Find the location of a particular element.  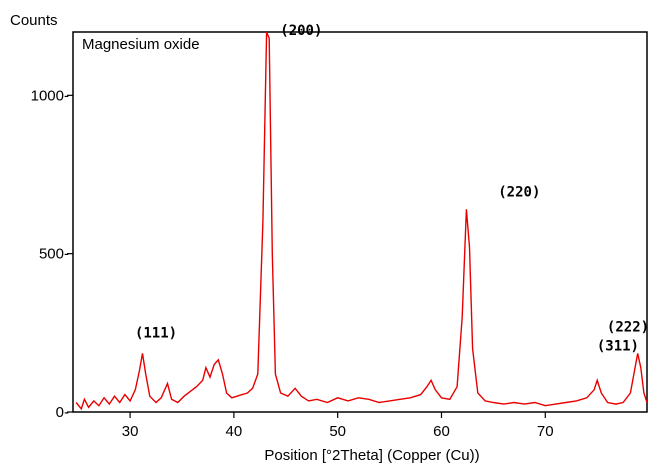

y-tick-label: 0- is located at coordinates (62, 412).